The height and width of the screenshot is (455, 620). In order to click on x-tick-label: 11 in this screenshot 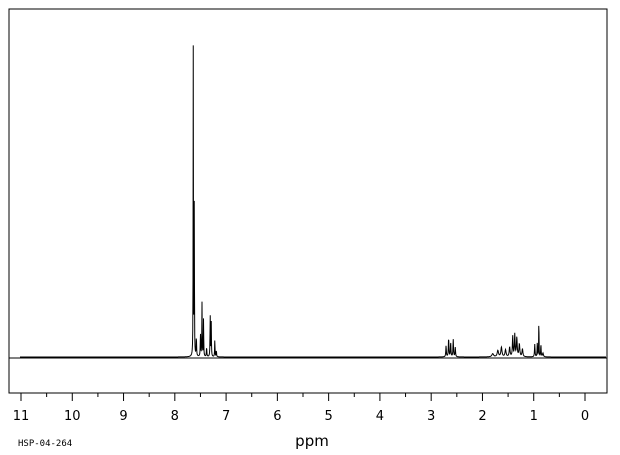, I will do `click(21, 416)`.